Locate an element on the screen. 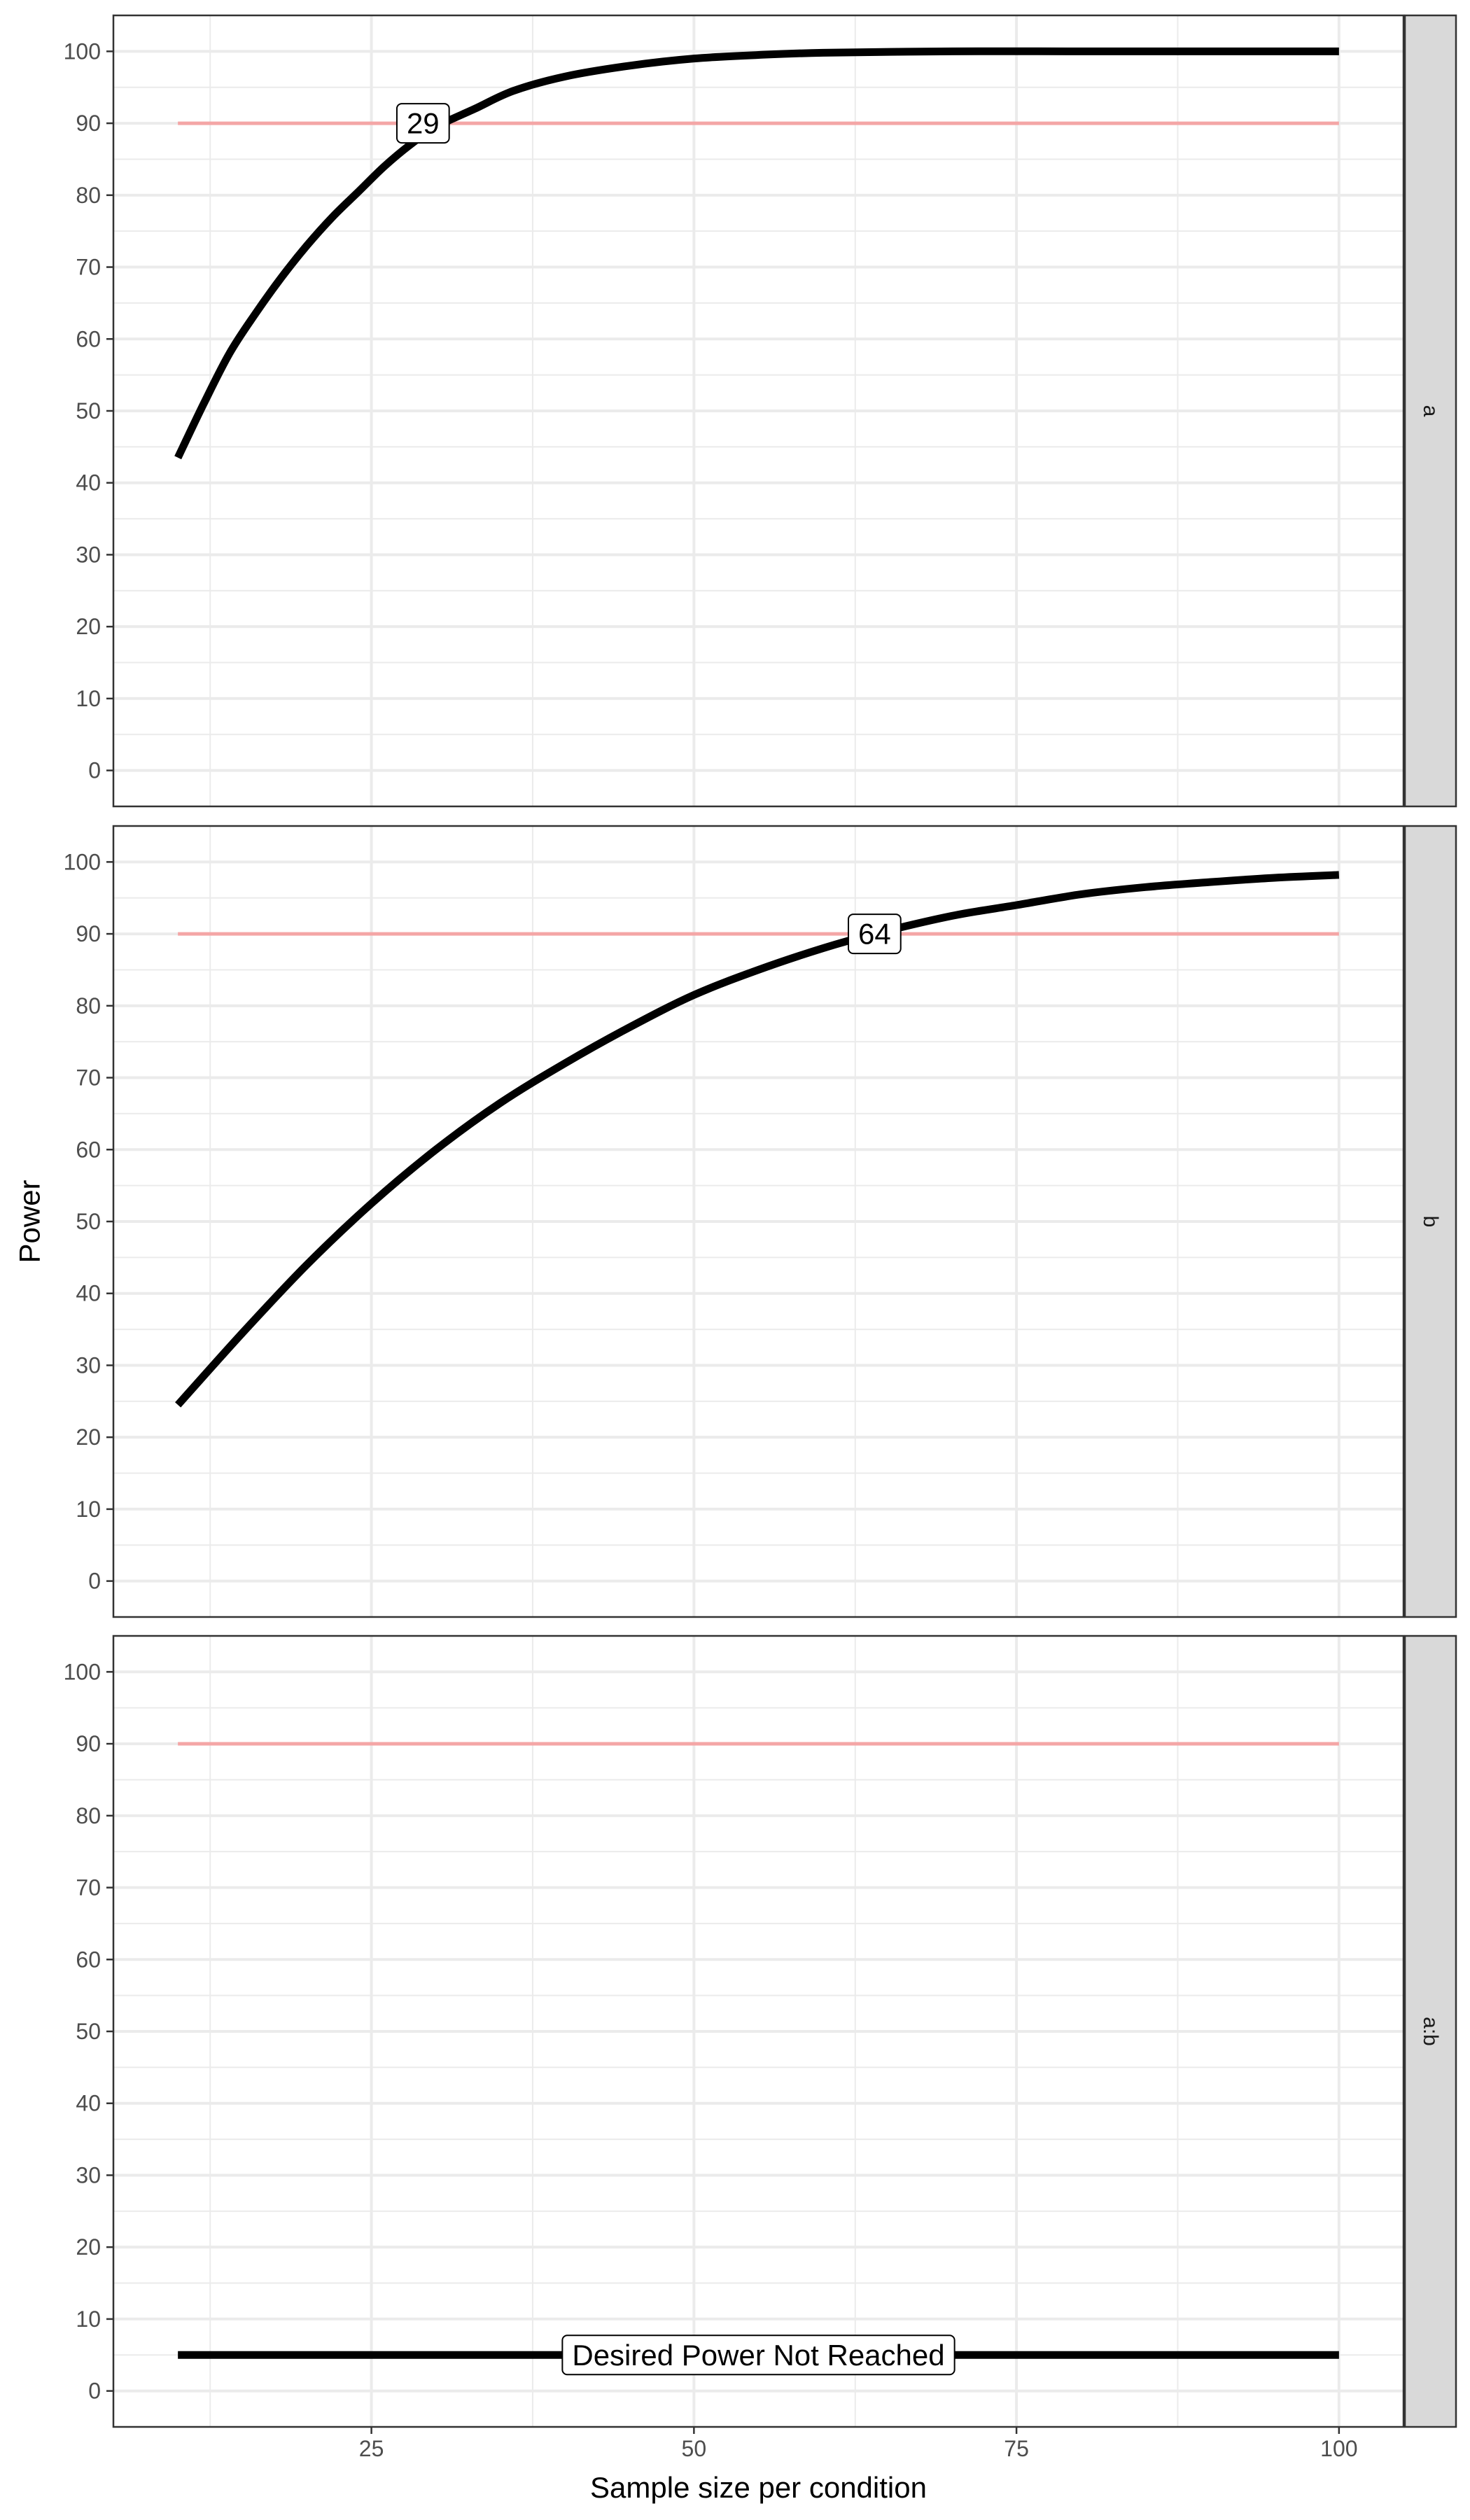 This screenshot has width=1470, height=2520. annotation-text: 64 is located at coordinates (874, 934).